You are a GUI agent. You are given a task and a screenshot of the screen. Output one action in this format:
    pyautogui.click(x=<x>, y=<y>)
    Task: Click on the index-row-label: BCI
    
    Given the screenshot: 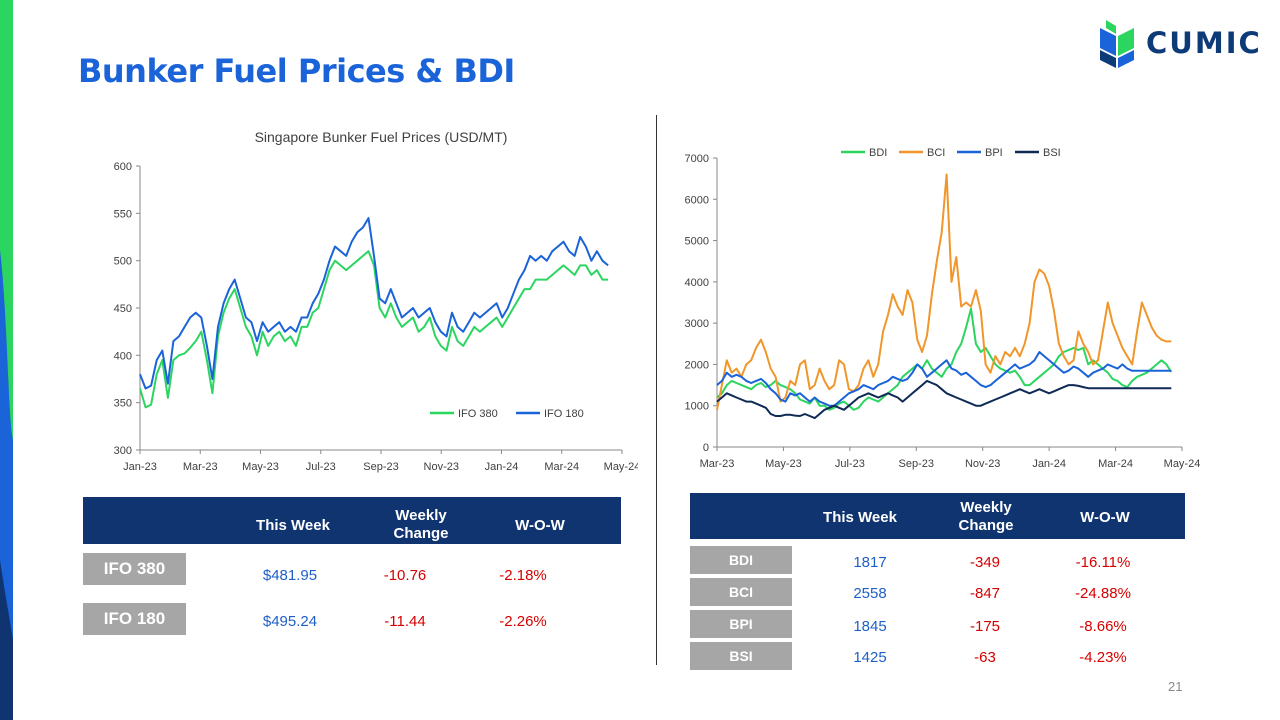 What is the action you would take?
    pyautogui.click(x=741, y=592)
    